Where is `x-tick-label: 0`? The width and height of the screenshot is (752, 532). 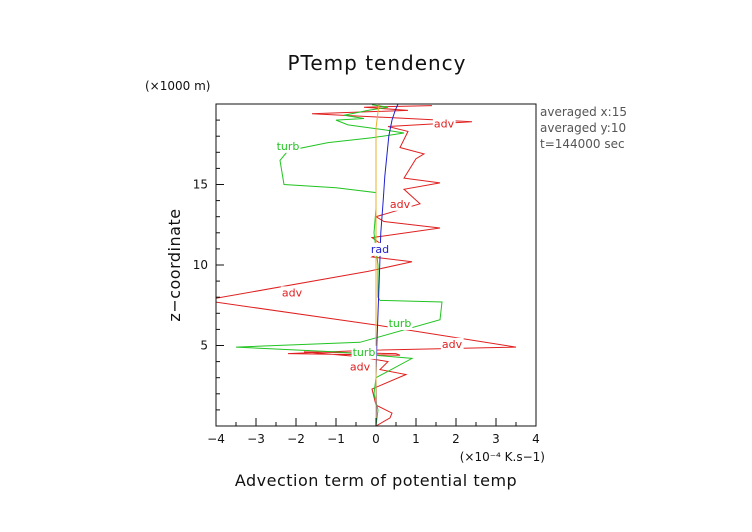 x-tick-label: 0 is located at coordinates (376, 439).